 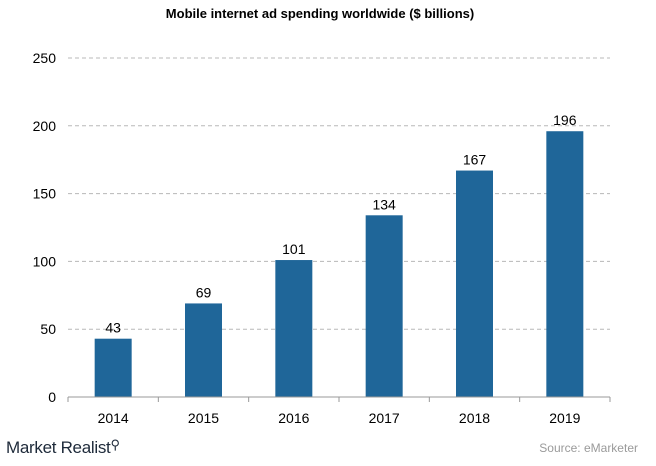 What do you see at coordinates (384, 418) in the screenshot?
I see `x-tick-label: 2017` at bounding box center [384, 418].